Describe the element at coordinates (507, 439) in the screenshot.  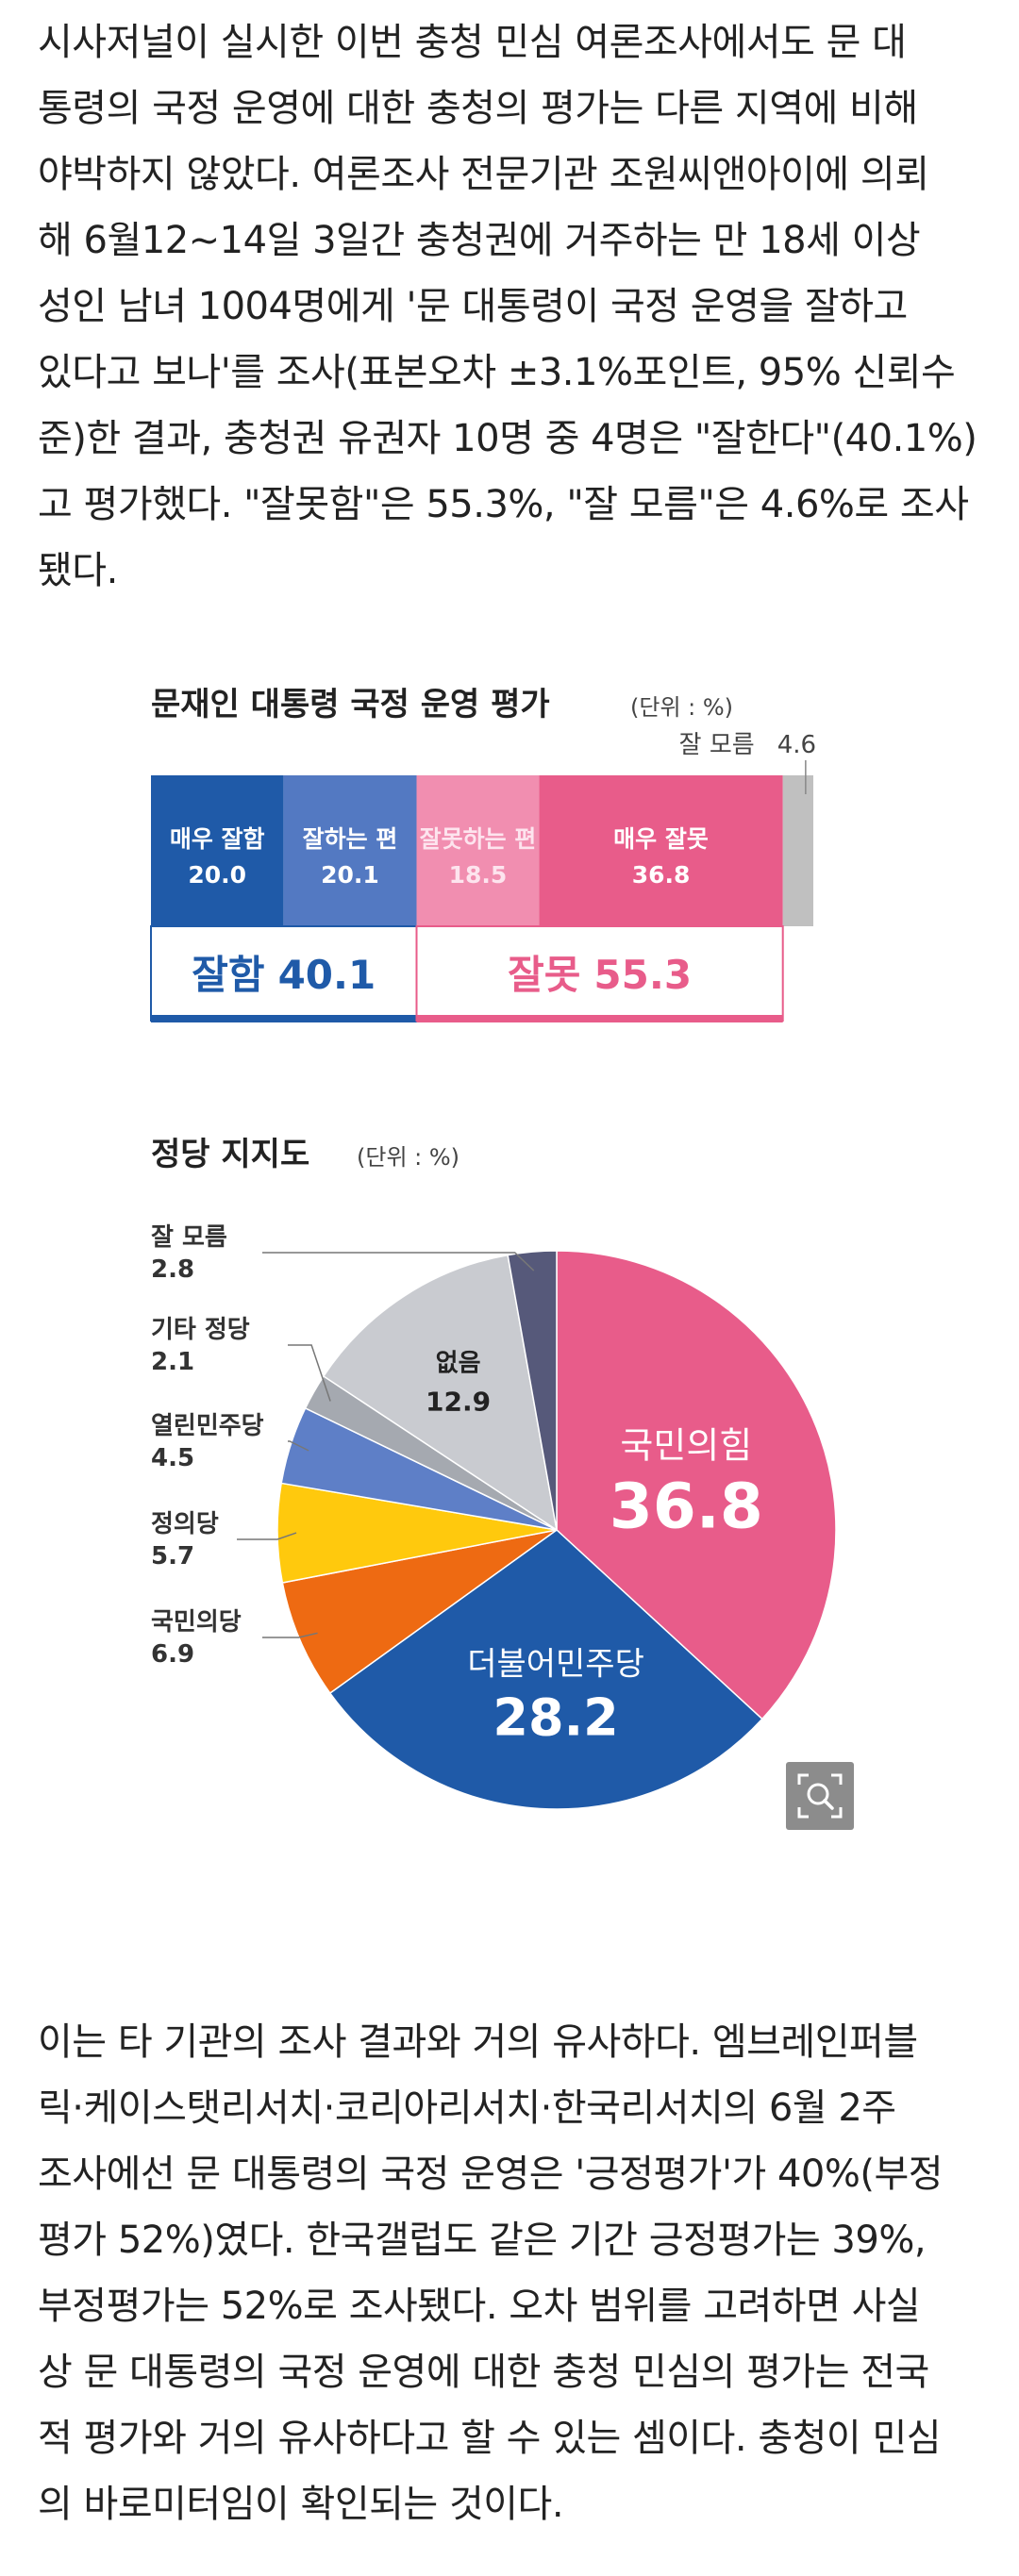
I see `paragraph-line: 준)한 결과, 충청권 유권자 10명 중 4명은 "잘한다"(40.1%)` at that location.